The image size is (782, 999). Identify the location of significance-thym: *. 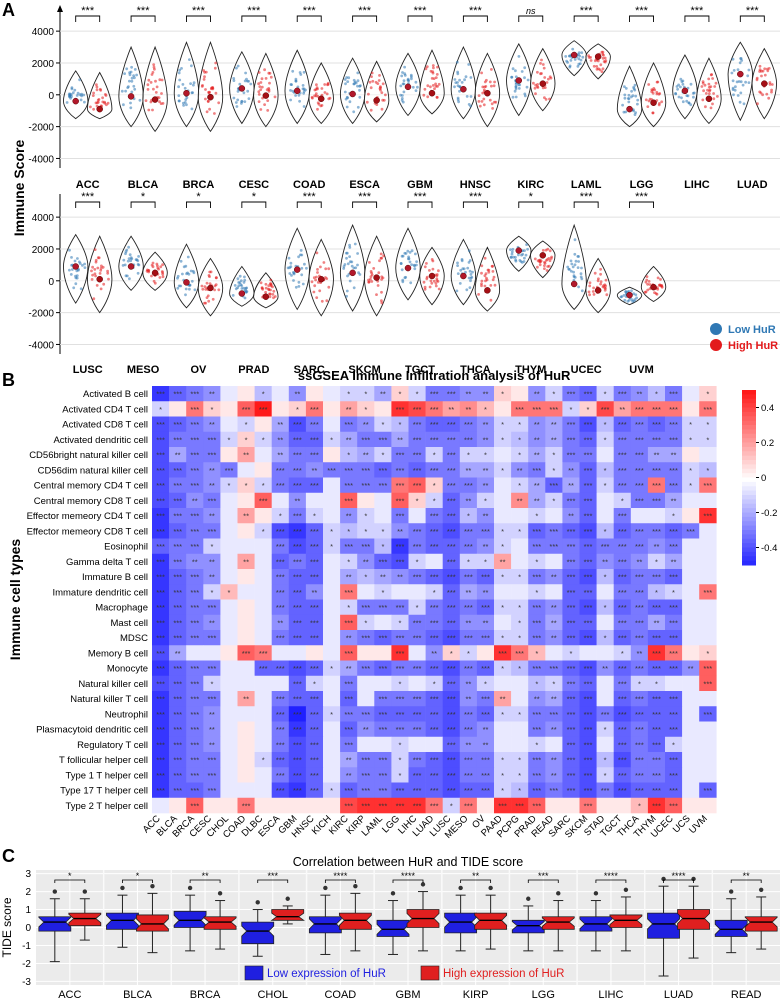
(531, 197).